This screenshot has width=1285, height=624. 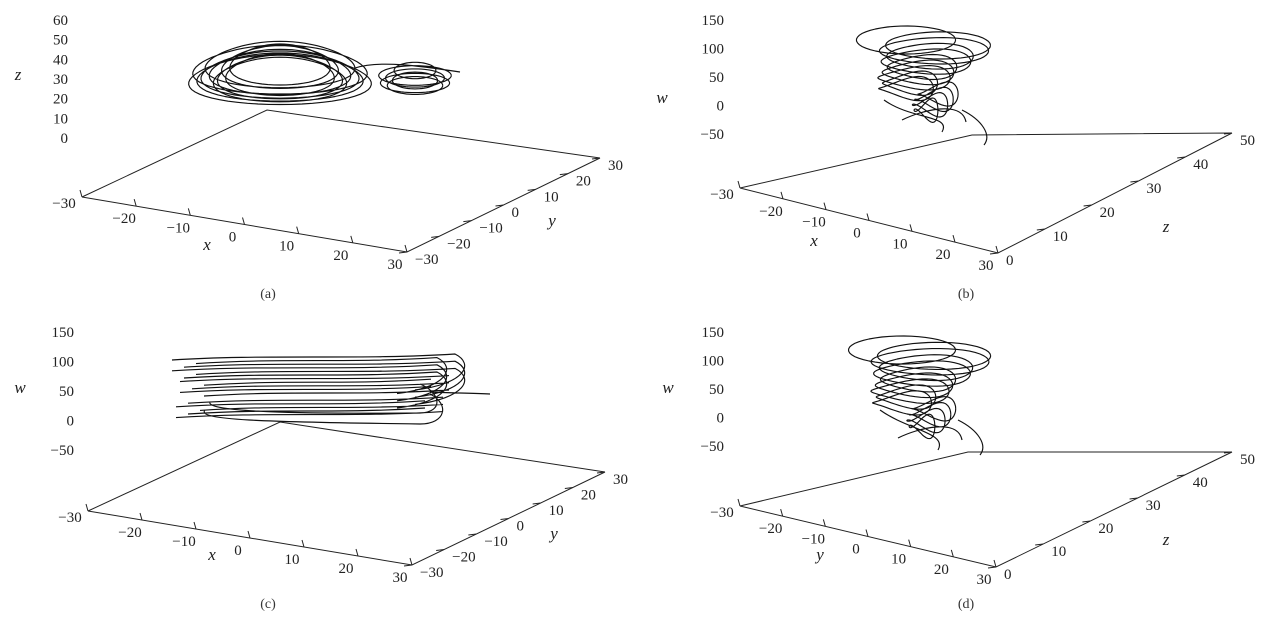 What do you see at coordinates (60, 60) in the screenshot?
I see `z-tick-label: 40` at bounding box center [60, 60].